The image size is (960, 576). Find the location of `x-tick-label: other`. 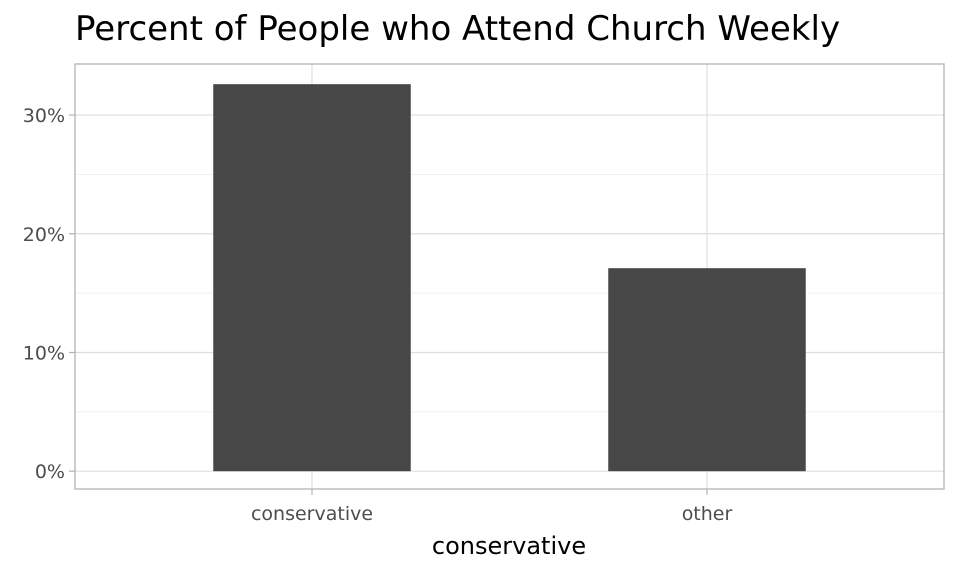

x-tick-label: other is located at coordinates (707, 514).